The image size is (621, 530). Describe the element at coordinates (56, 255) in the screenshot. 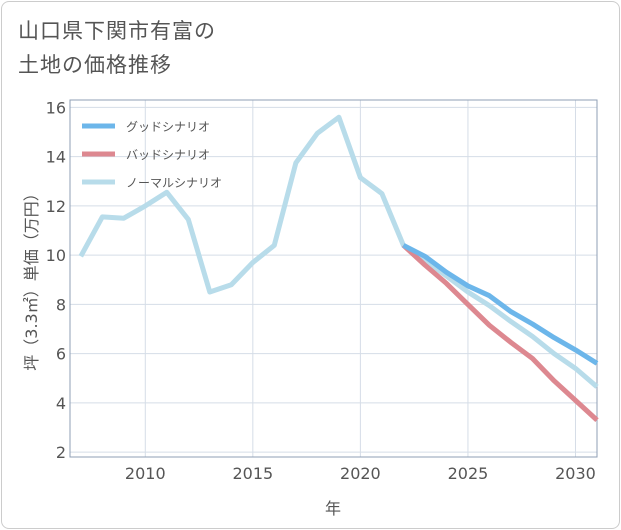

I see `y-tick-label: 10` at that location.